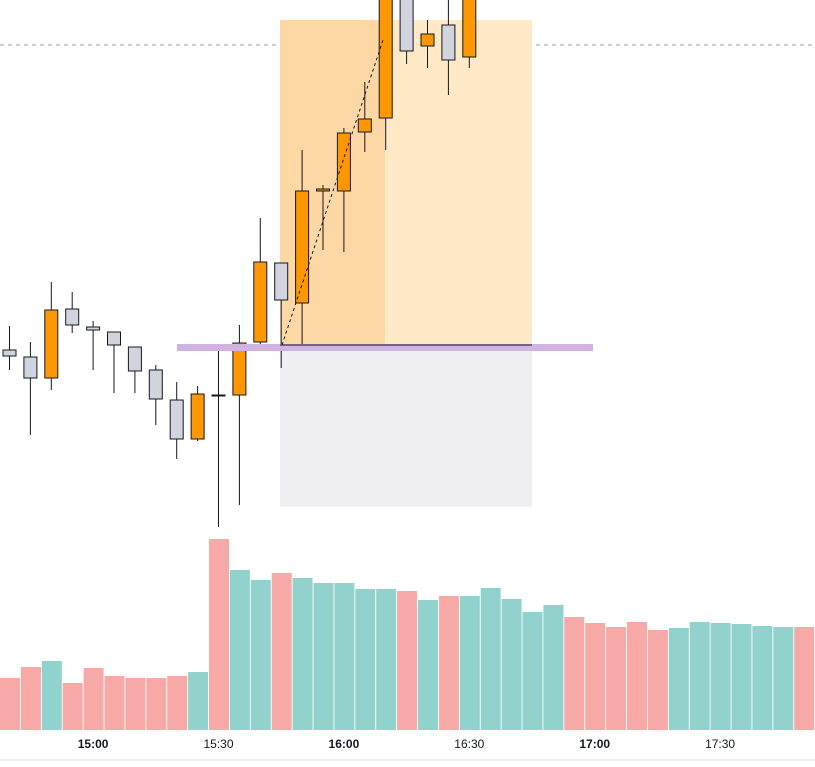 The width and height of the screenshot is (815, 767). I want to click on time-label: 16:00, so click(344, 744).